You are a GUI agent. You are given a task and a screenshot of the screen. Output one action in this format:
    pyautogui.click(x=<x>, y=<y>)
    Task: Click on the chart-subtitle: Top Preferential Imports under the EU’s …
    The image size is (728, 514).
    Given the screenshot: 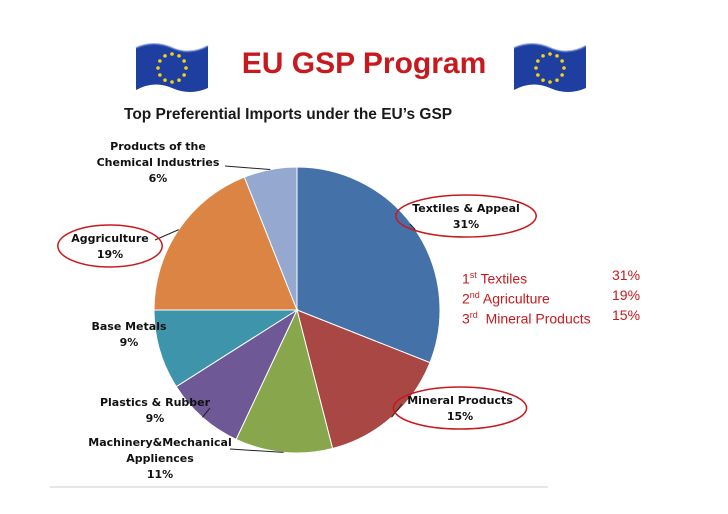 What is the action you would take?
    pyautogui.click(x=288, y=114)
    